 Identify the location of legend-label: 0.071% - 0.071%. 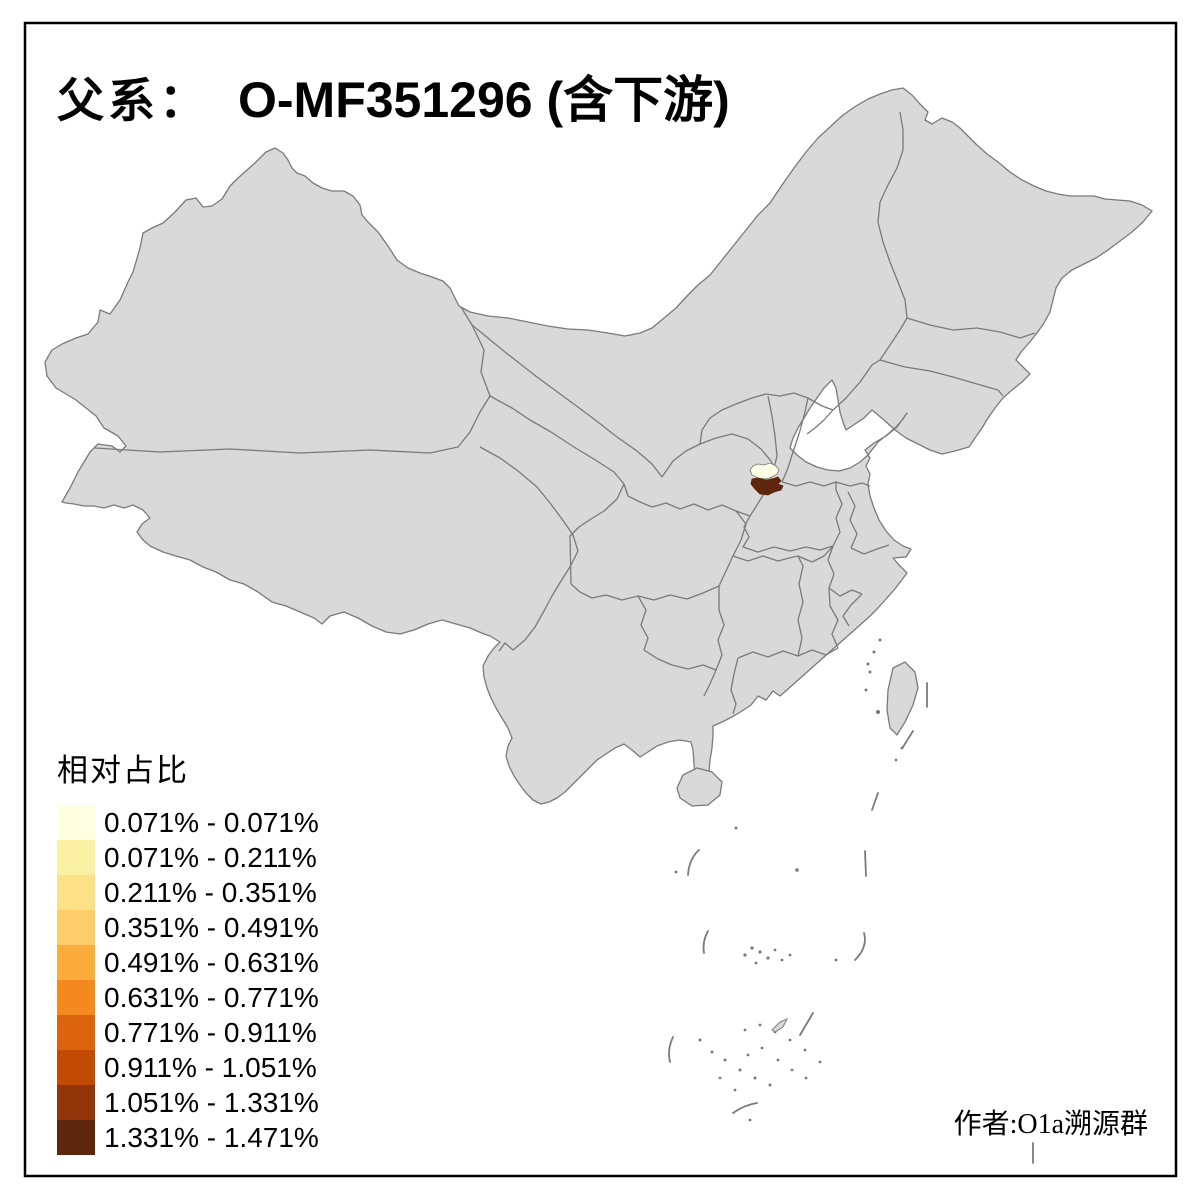
(211, 822).